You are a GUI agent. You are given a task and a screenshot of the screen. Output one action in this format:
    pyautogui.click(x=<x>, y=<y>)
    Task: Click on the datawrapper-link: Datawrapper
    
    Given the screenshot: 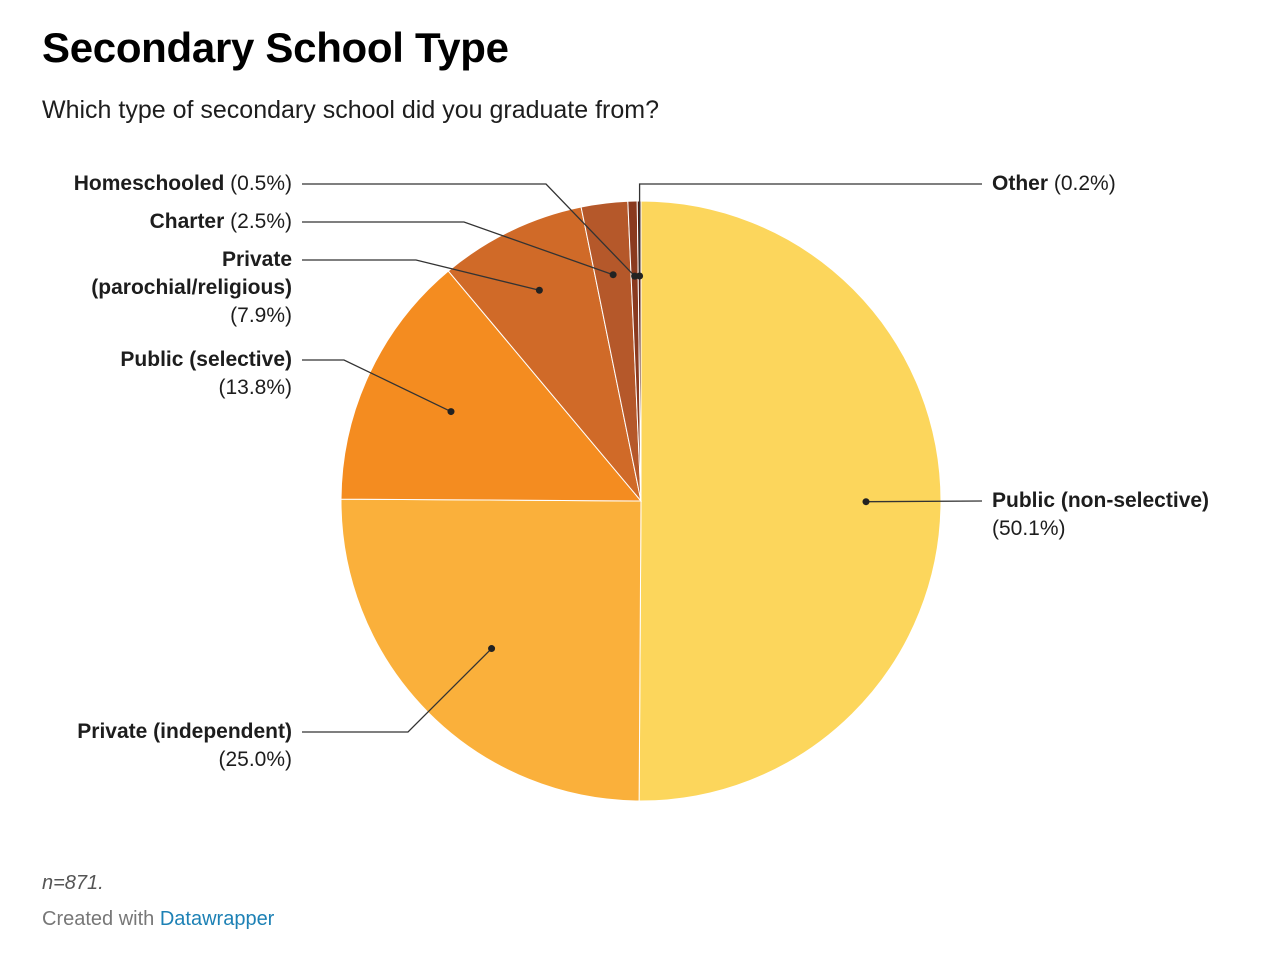 What is the action you would take?
    pyautogui.click(x=217, y=919)
    